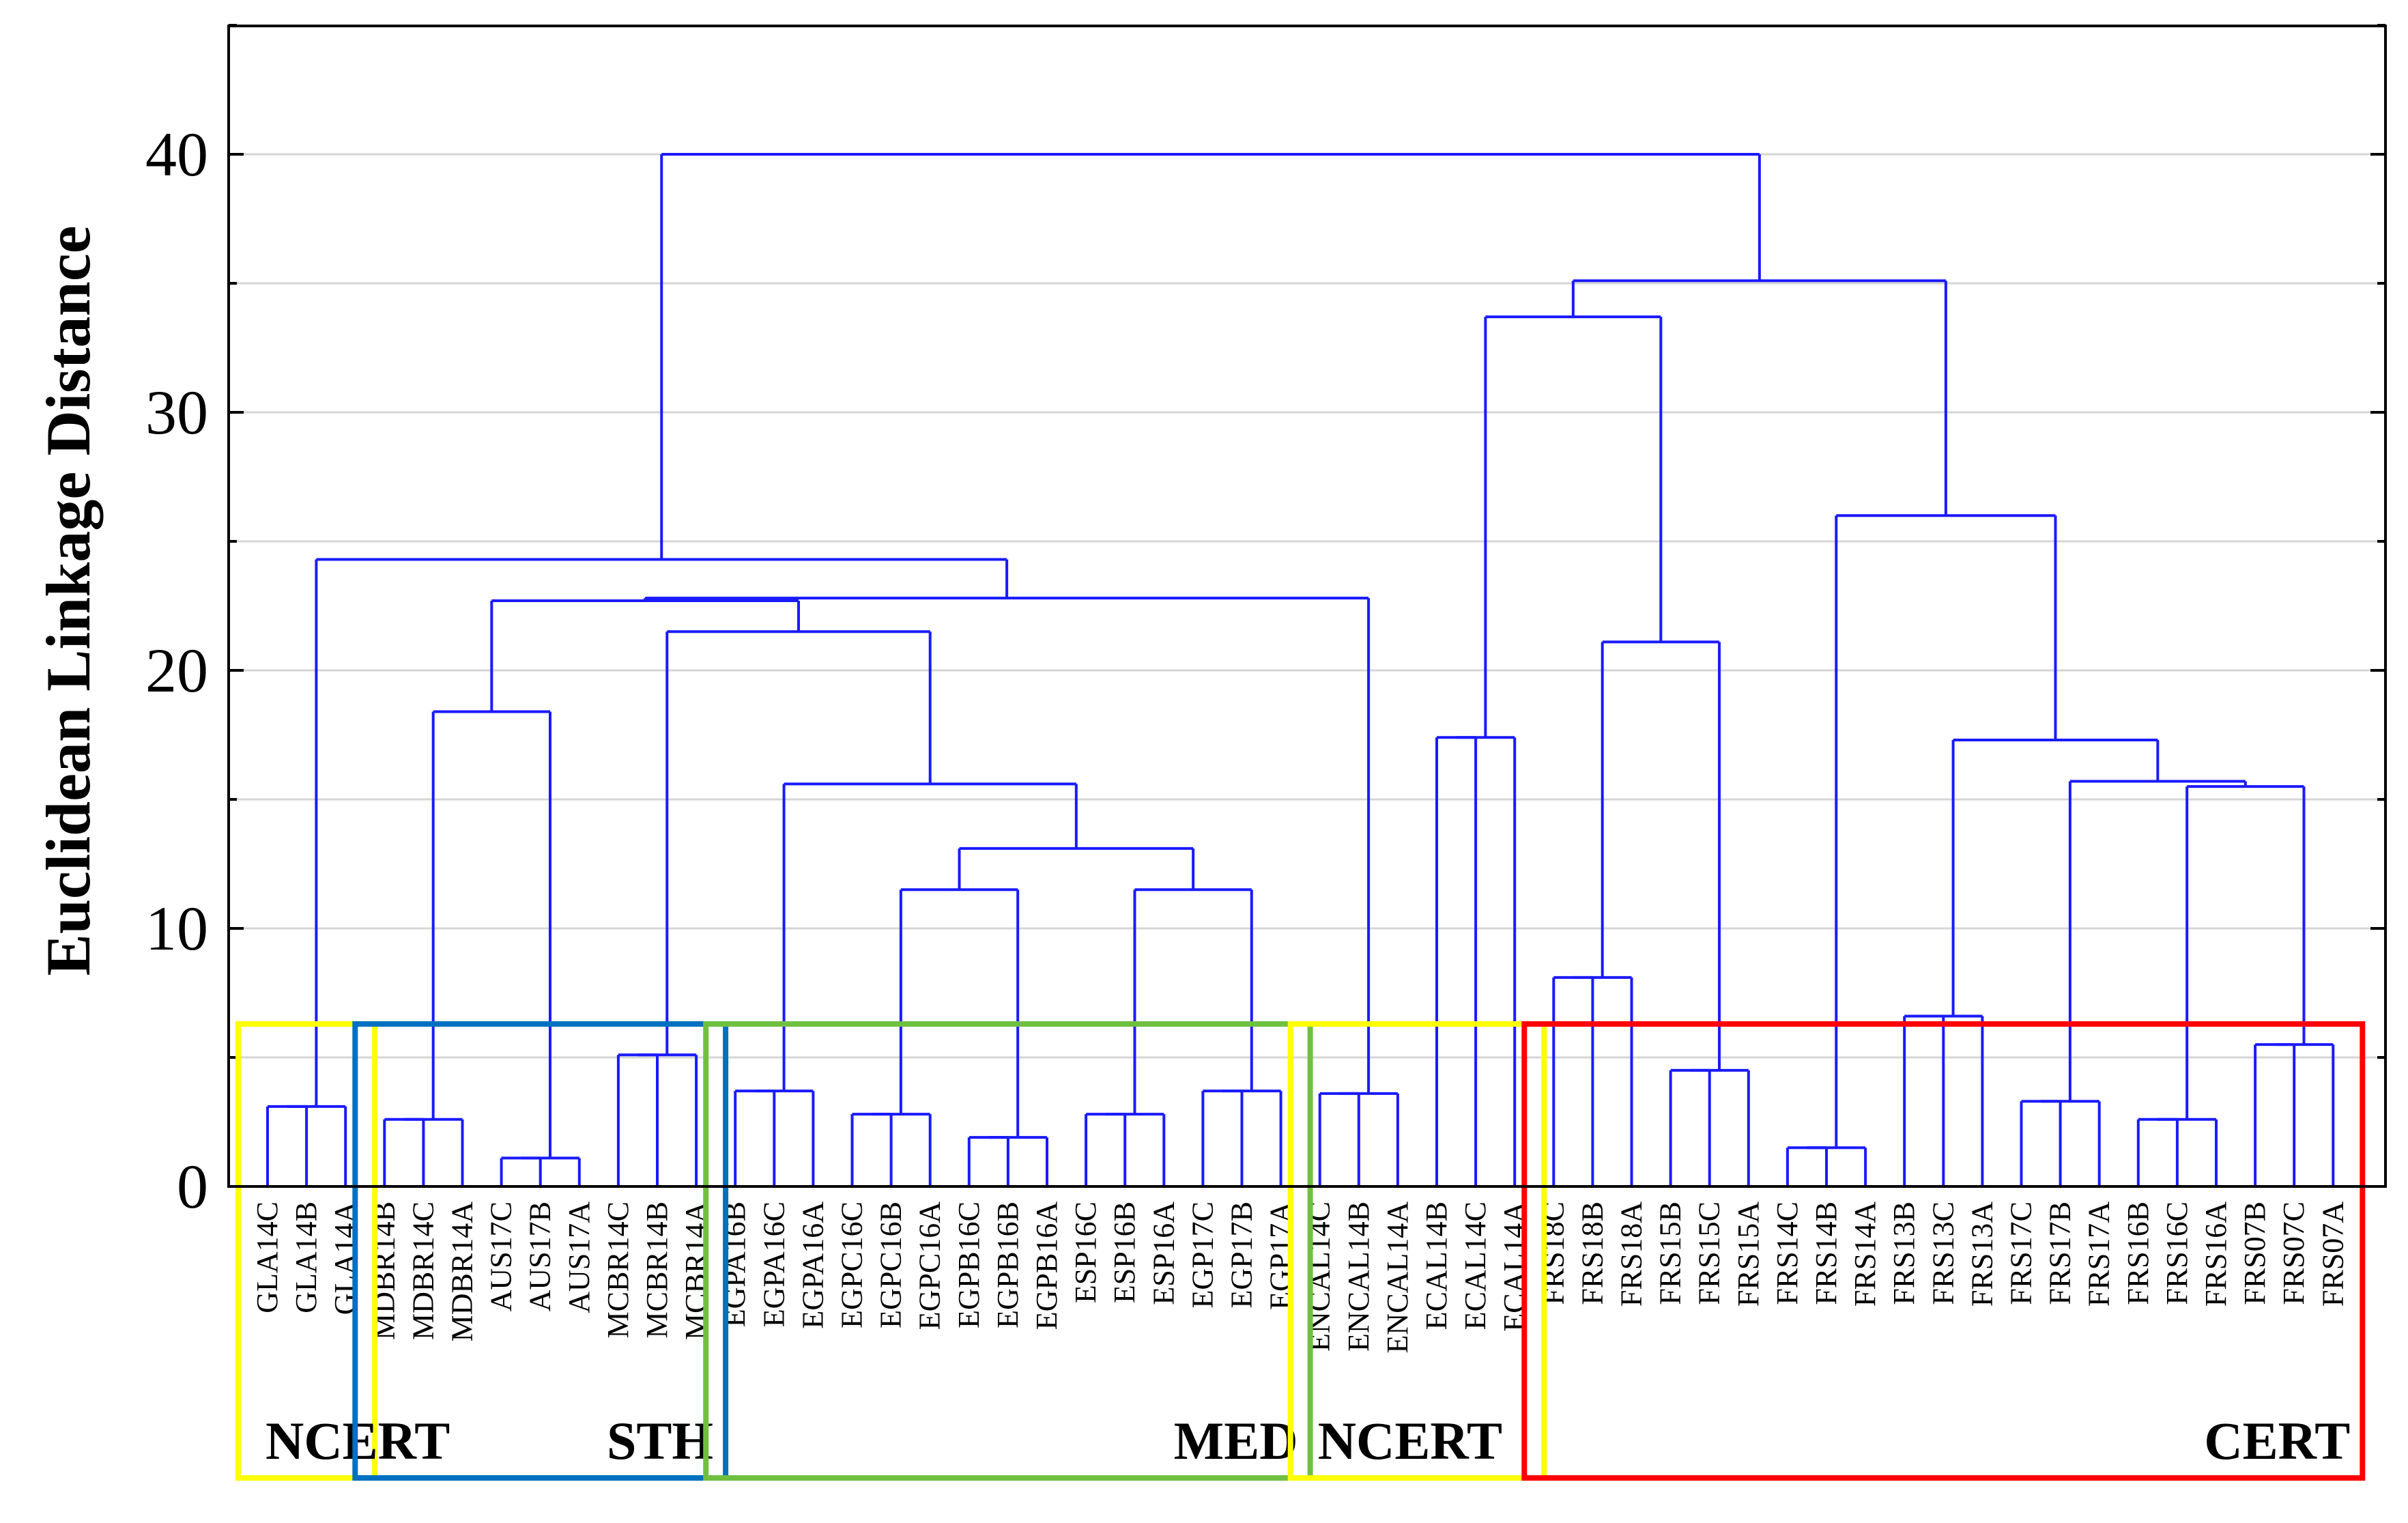 The width and height of the screenshot is (2408, 1523). What do you see at coordinates (68, 600) in the screenshot?
I see `y-axis-label: Euclidean Linkage Distance` at bounding box center [68, 600].